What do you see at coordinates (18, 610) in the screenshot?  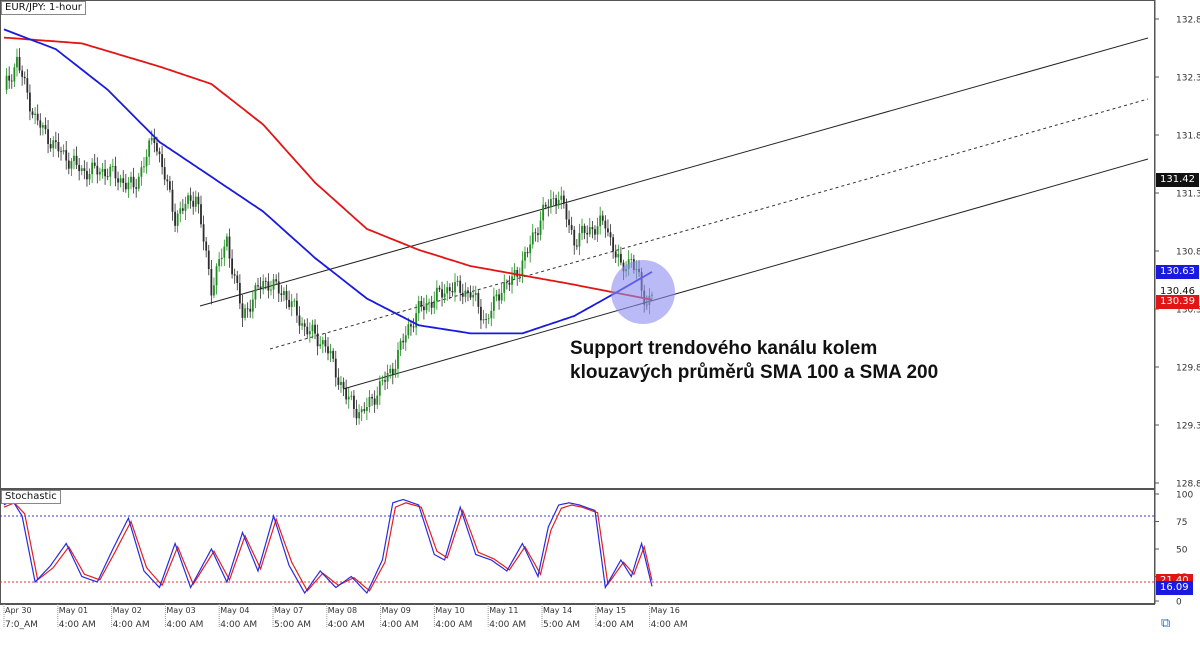 I see `date-tick-label: Apr 30` at bounding box center [18, 610].